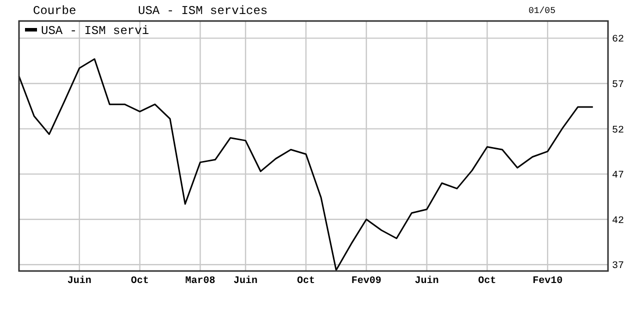  What do you see at coordinates (618, 85) in the screenshot?
I see `y-tick-label: 57` at bounding box center [618, 85].